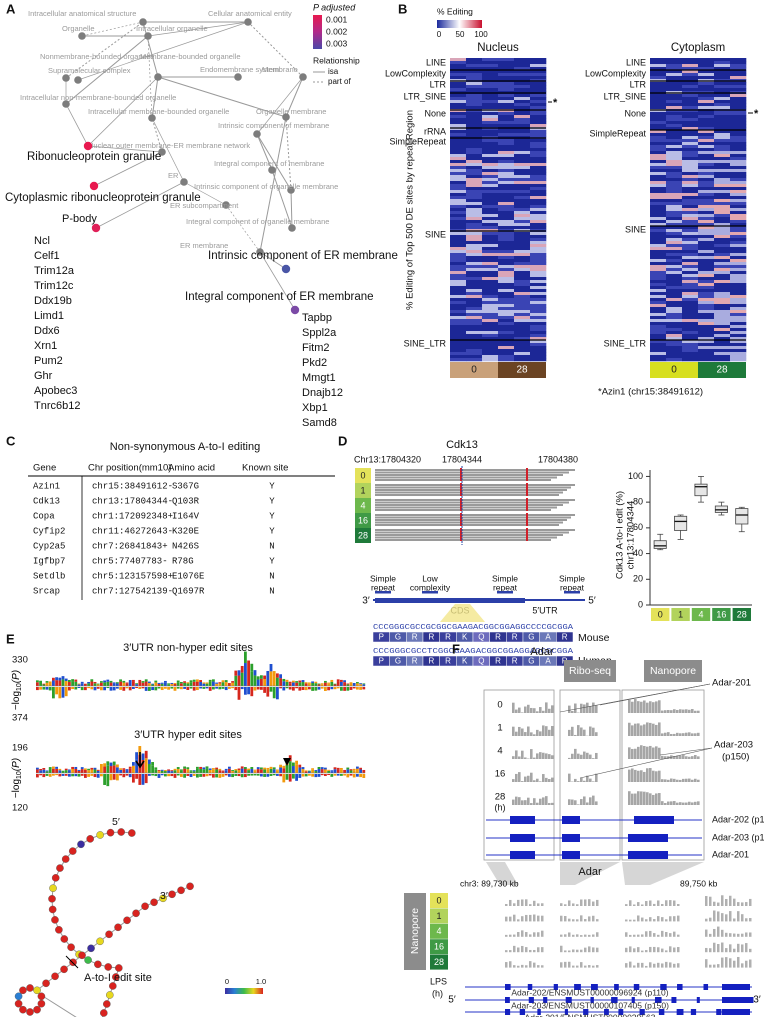 Image resolution: width=764 pixels, height=1017 pixels. I want to click on enriched-node, so click(94, 186).